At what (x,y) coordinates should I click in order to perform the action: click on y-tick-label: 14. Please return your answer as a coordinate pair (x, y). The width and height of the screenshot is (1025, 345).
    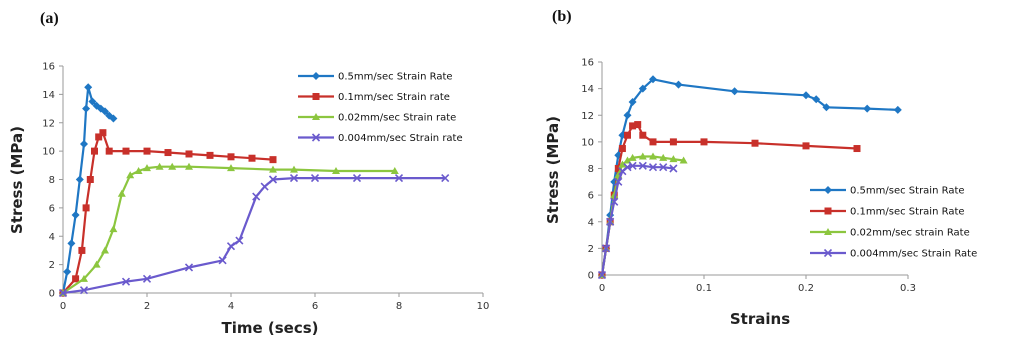
    Looking at the image, I should click on (48, 95).